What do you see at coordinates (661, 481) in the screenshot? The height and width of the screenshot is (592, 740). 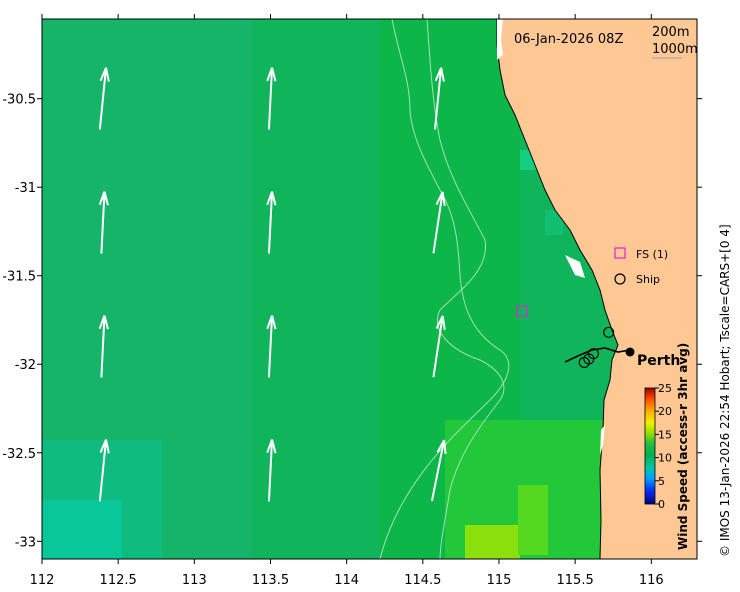 I see `colorbar-tick-label: 5` at bounding box center [661, 481].